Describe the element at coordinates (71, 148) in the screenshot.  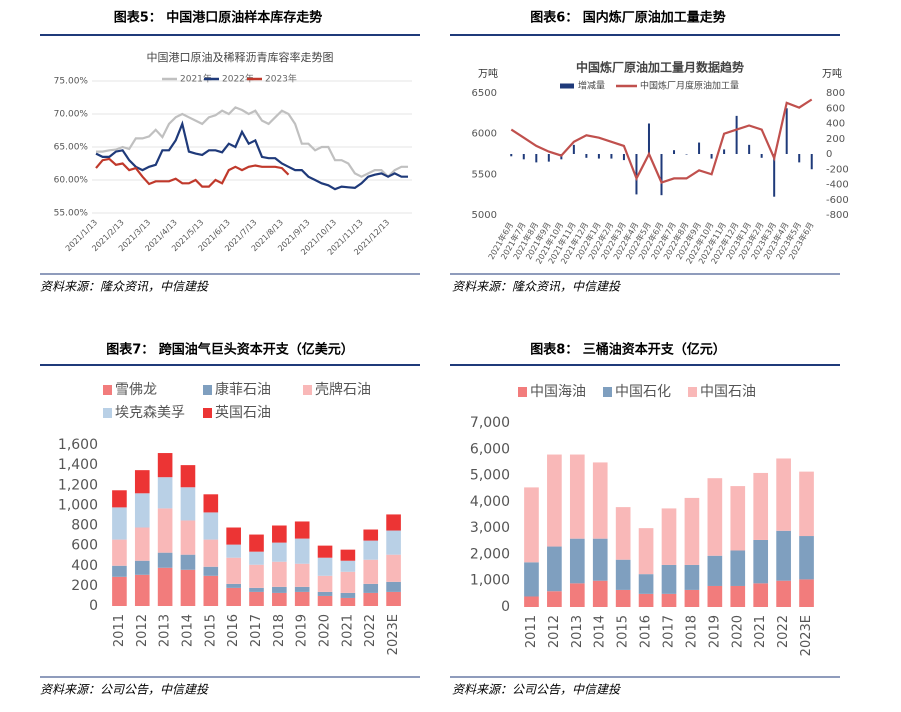
I see `y-tick-label: 65.00%` at that location.